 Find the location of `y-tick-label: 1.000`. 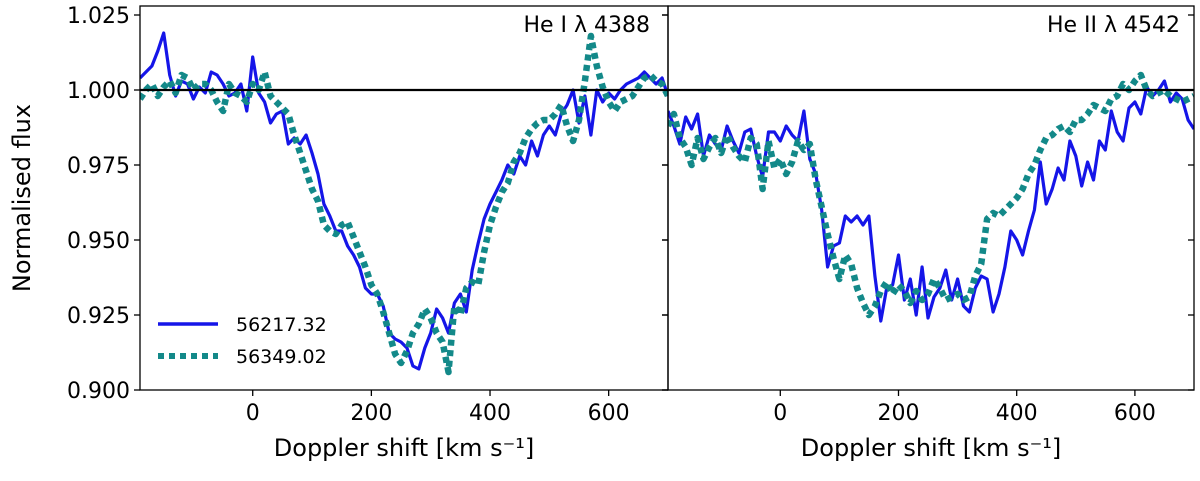

y-tick-label: 1.000 is located at coordinates (98, 91).